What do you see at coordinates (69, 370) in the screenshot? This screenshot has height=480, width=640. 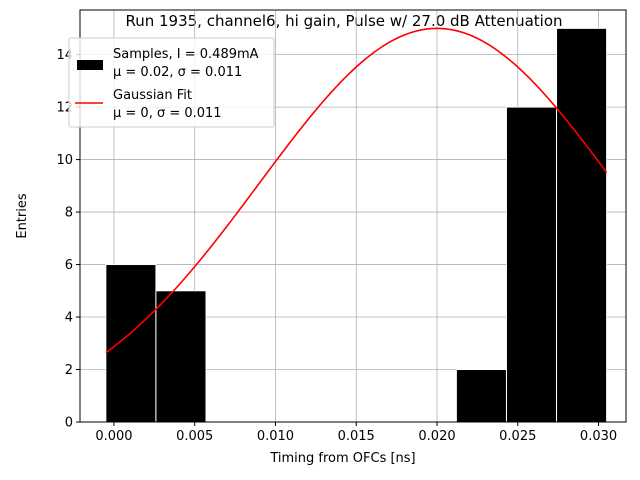 I see `y-tick-label: 2` at bounding box center [69, 370].